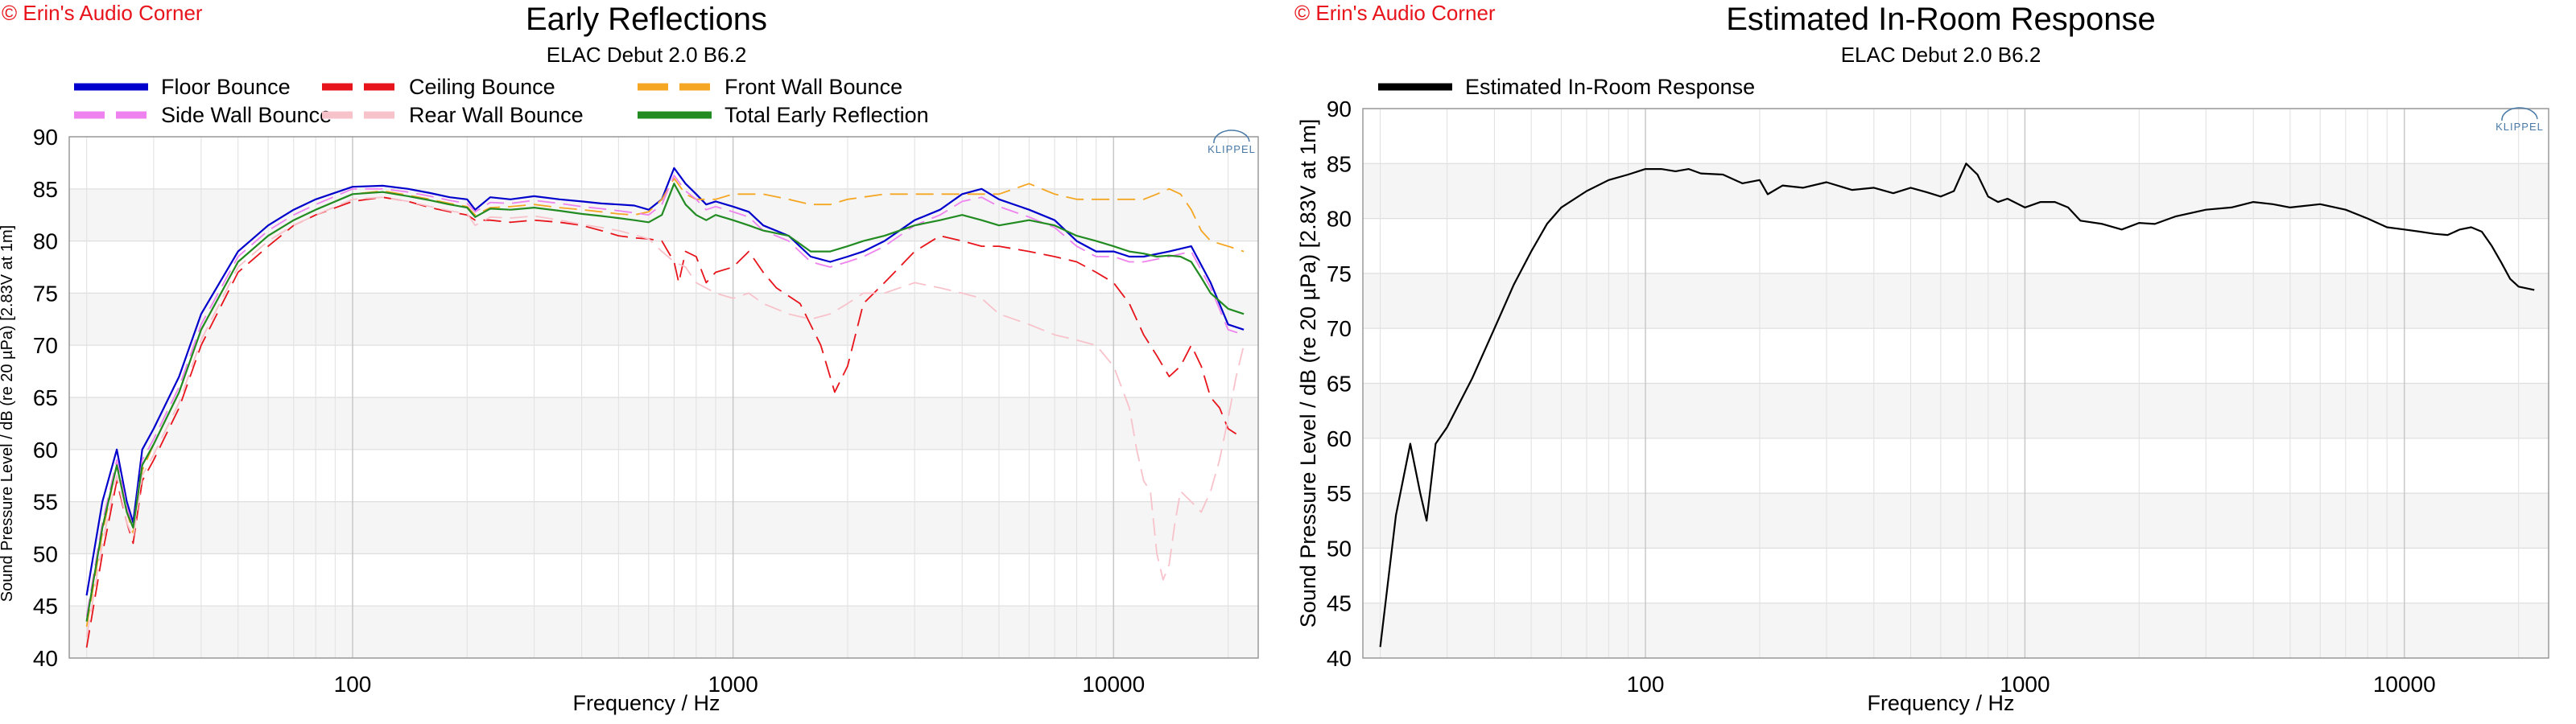  What do you see at coordinates (226, 87) in the screenshot?
I see `legend-label: Floor Bounce` at bounding box center [226, 87].